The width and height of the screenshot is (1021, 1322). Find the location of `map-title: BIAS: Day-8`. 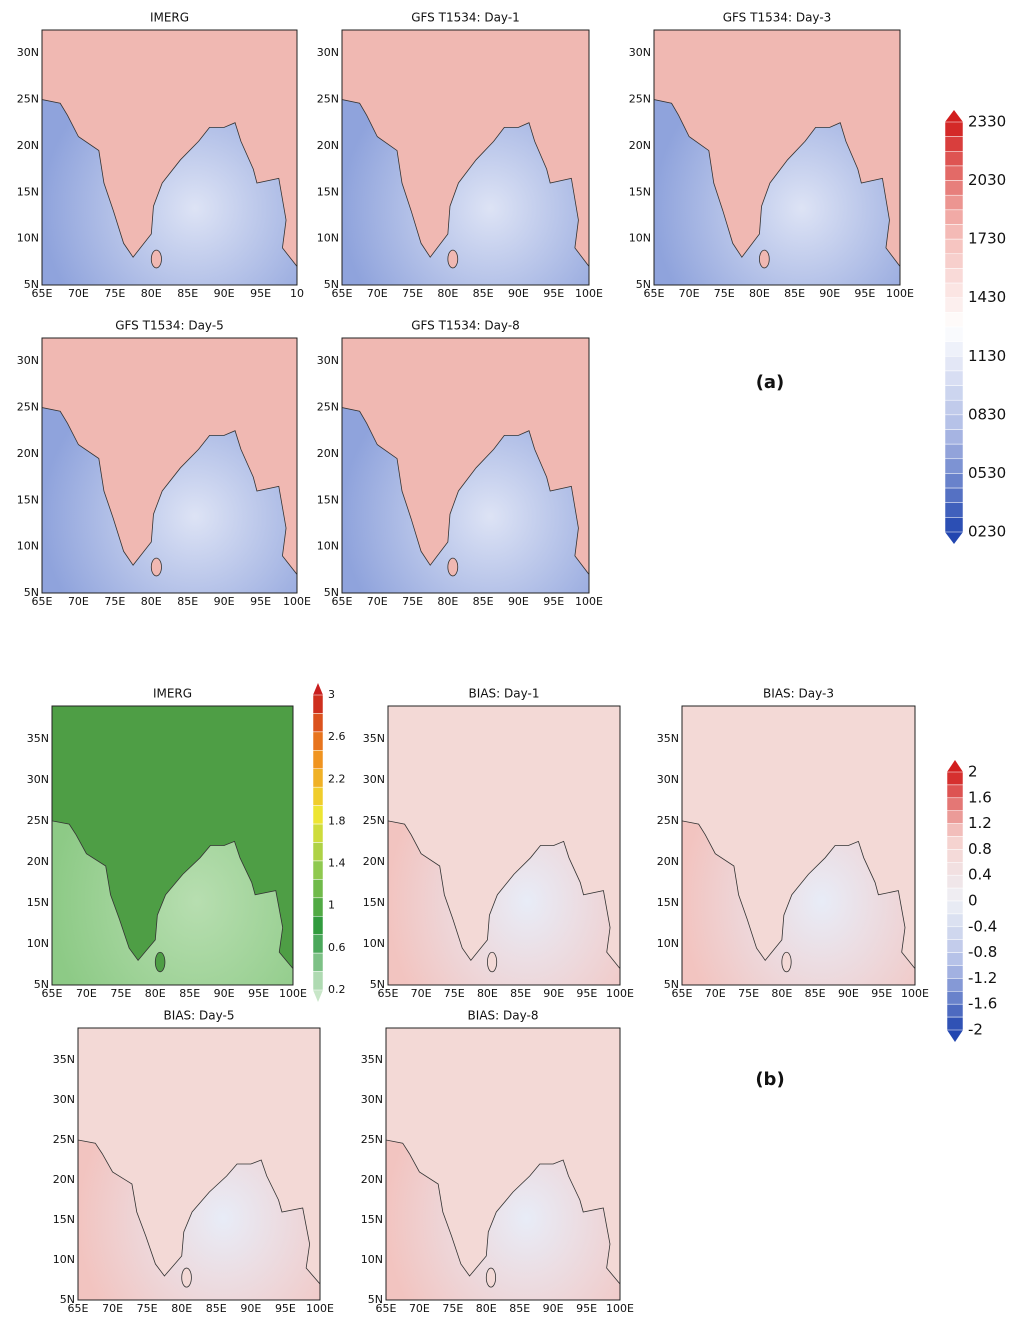

map-title: BIAS: Day-8 is located at coordinates (503, 1016).